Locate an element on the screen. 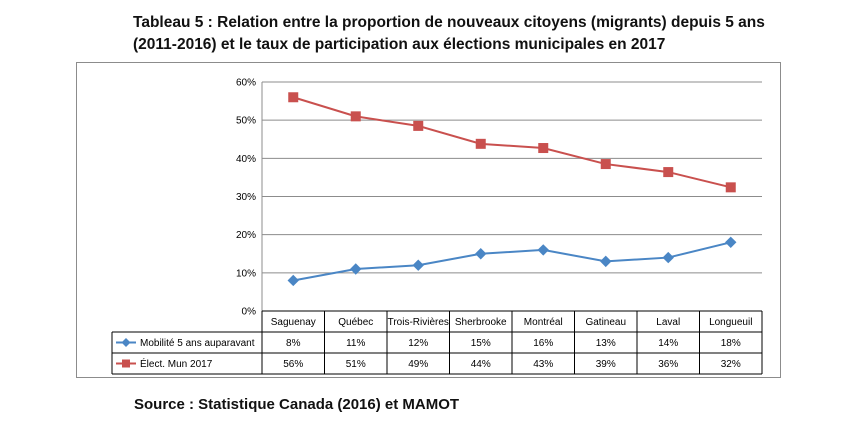 Image resolution: width=867 pixels, height=428 pixels. data-table-value: 51% is located at coordinates (356, 364).